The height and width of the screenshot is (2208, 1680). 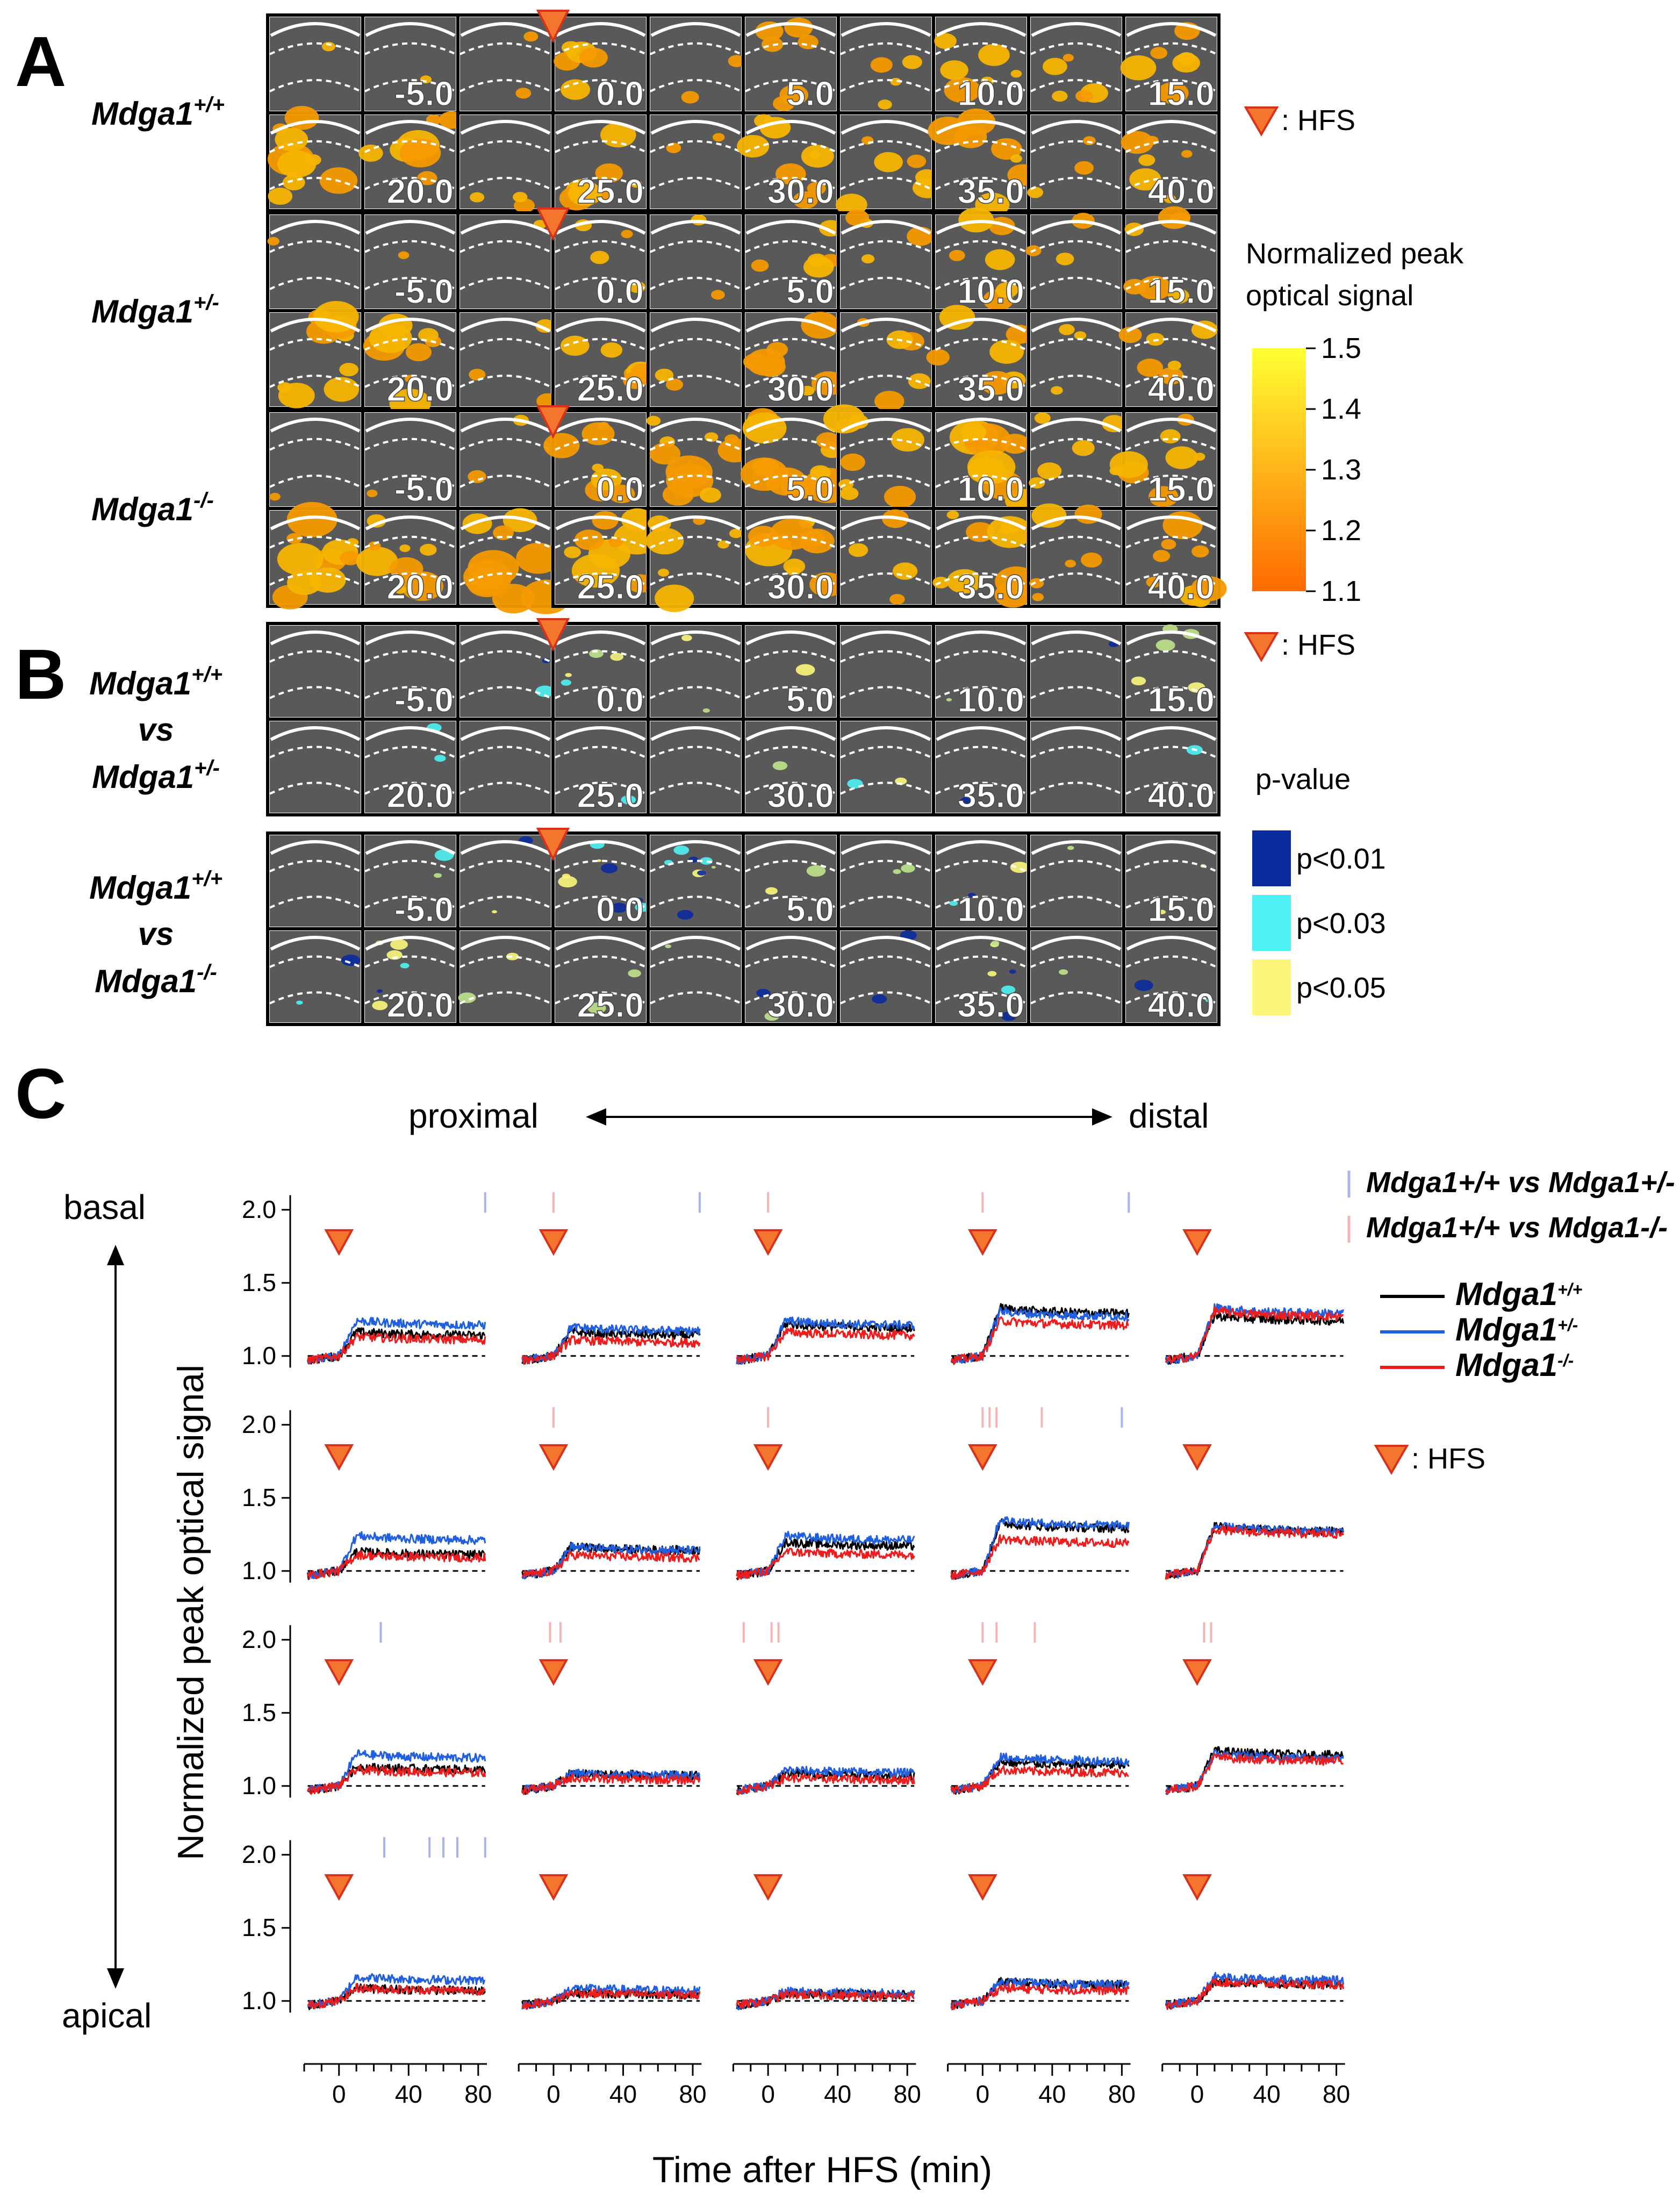 I want to click on colorbar-tick-label: 1.2, so click(x=1341, y=530).